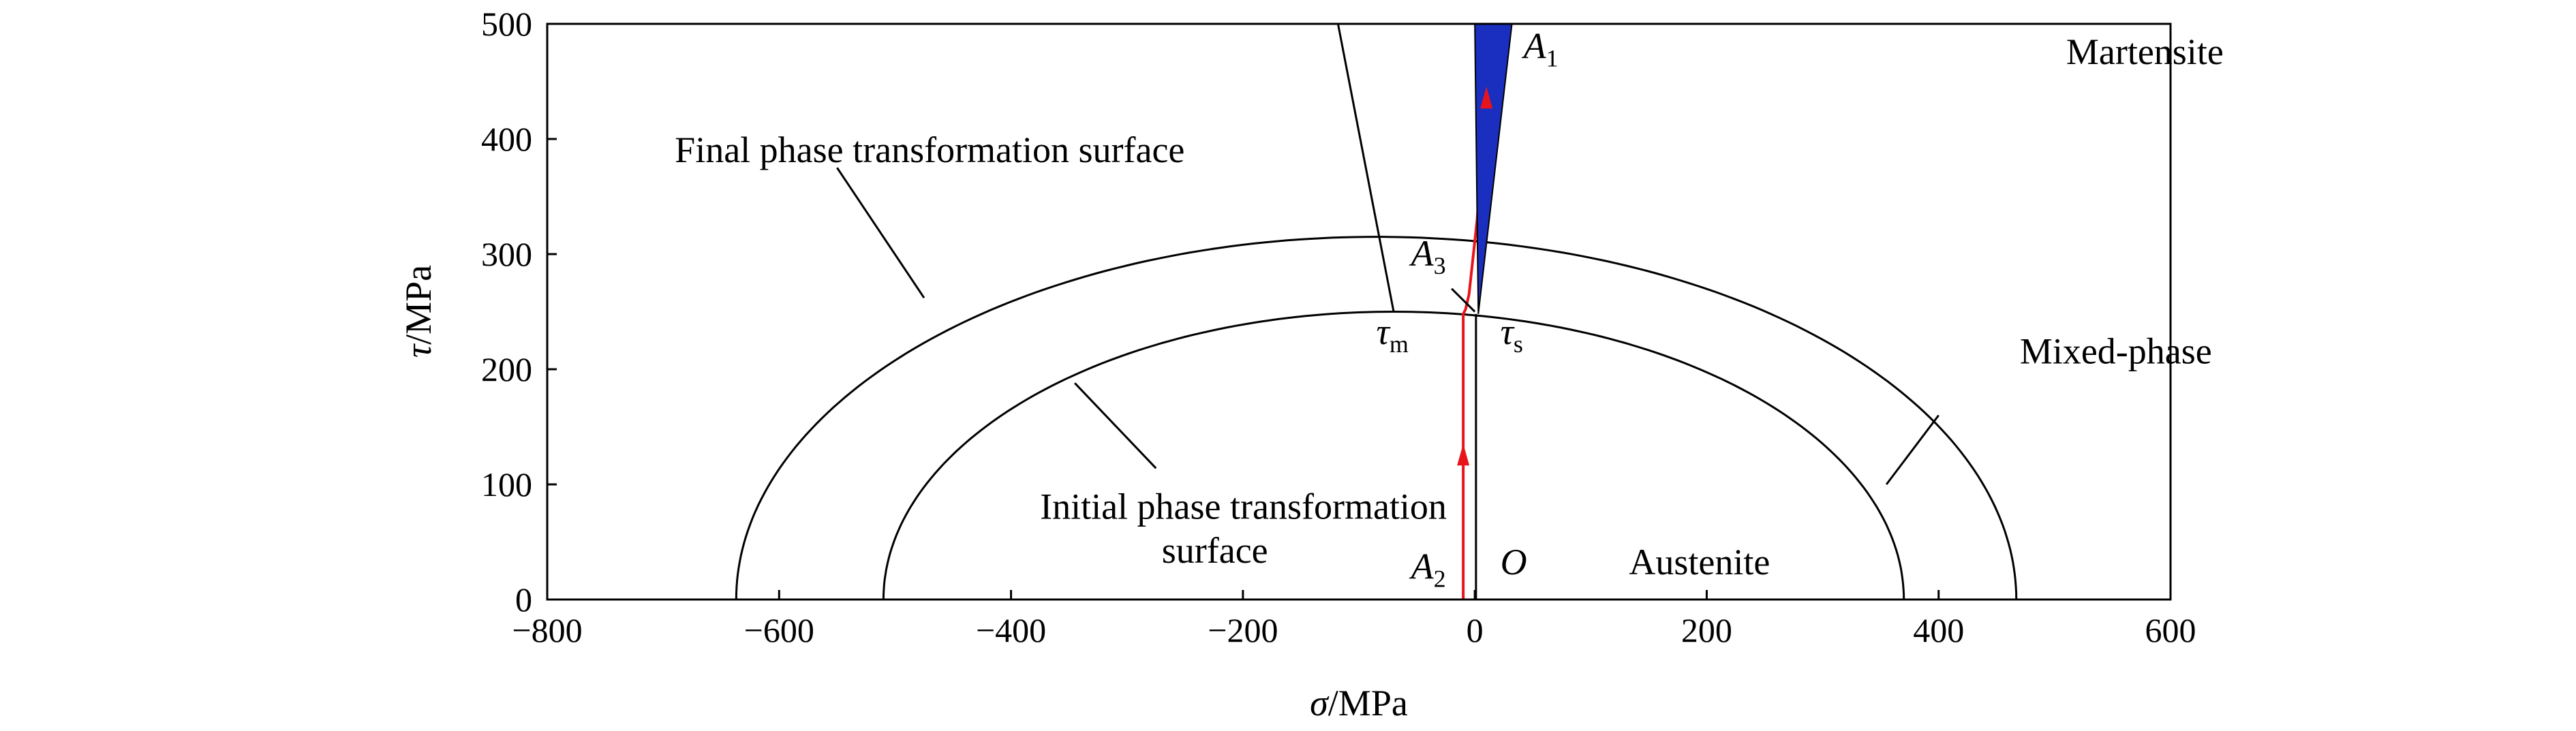 Image resolution: width=2576 pixels, height=731 pixels. Describe the element at coordinates (1393, 334) in the screenshot. I see `tau-m-label: τm` at that location.